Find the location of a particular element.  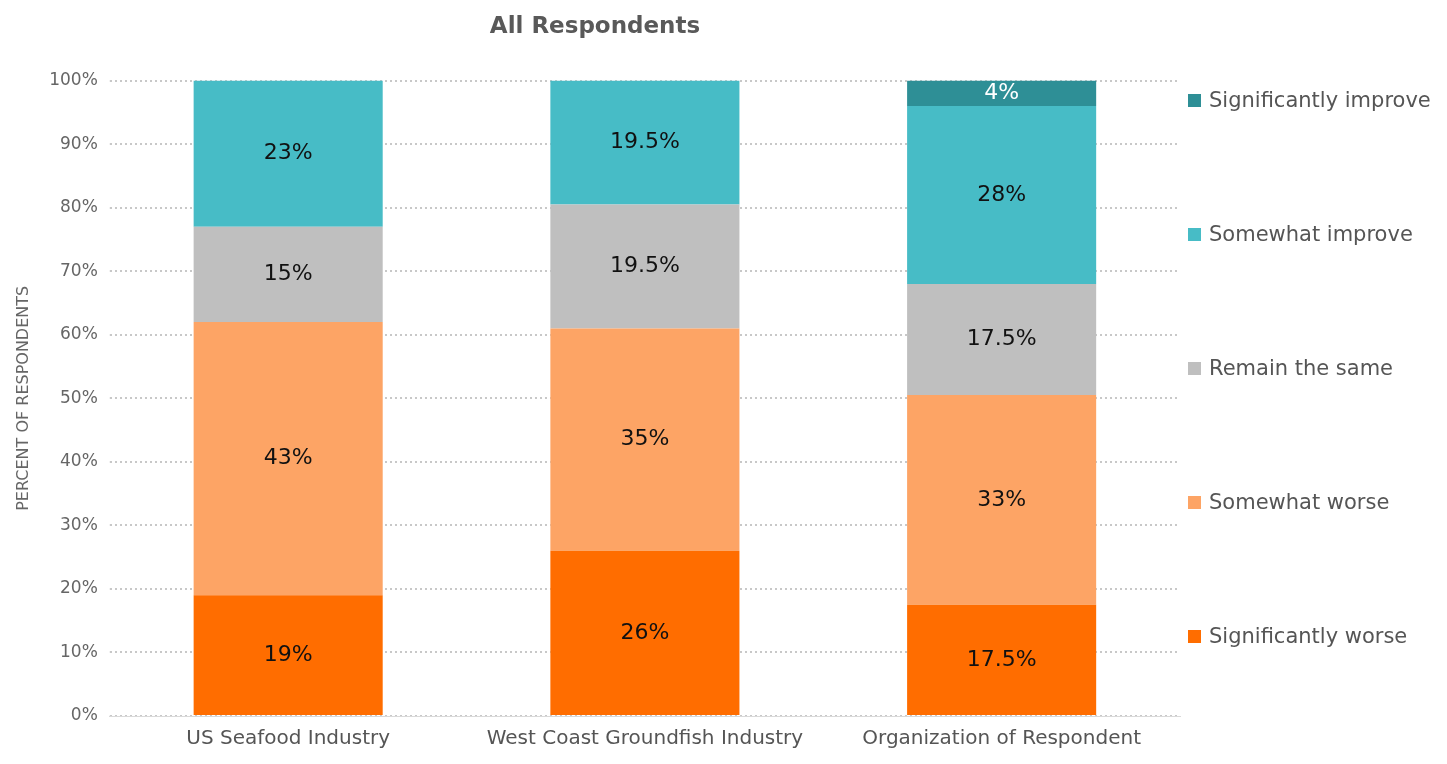

x-tick-label: Organization of Respondent is located at coordinates (1002, 737).